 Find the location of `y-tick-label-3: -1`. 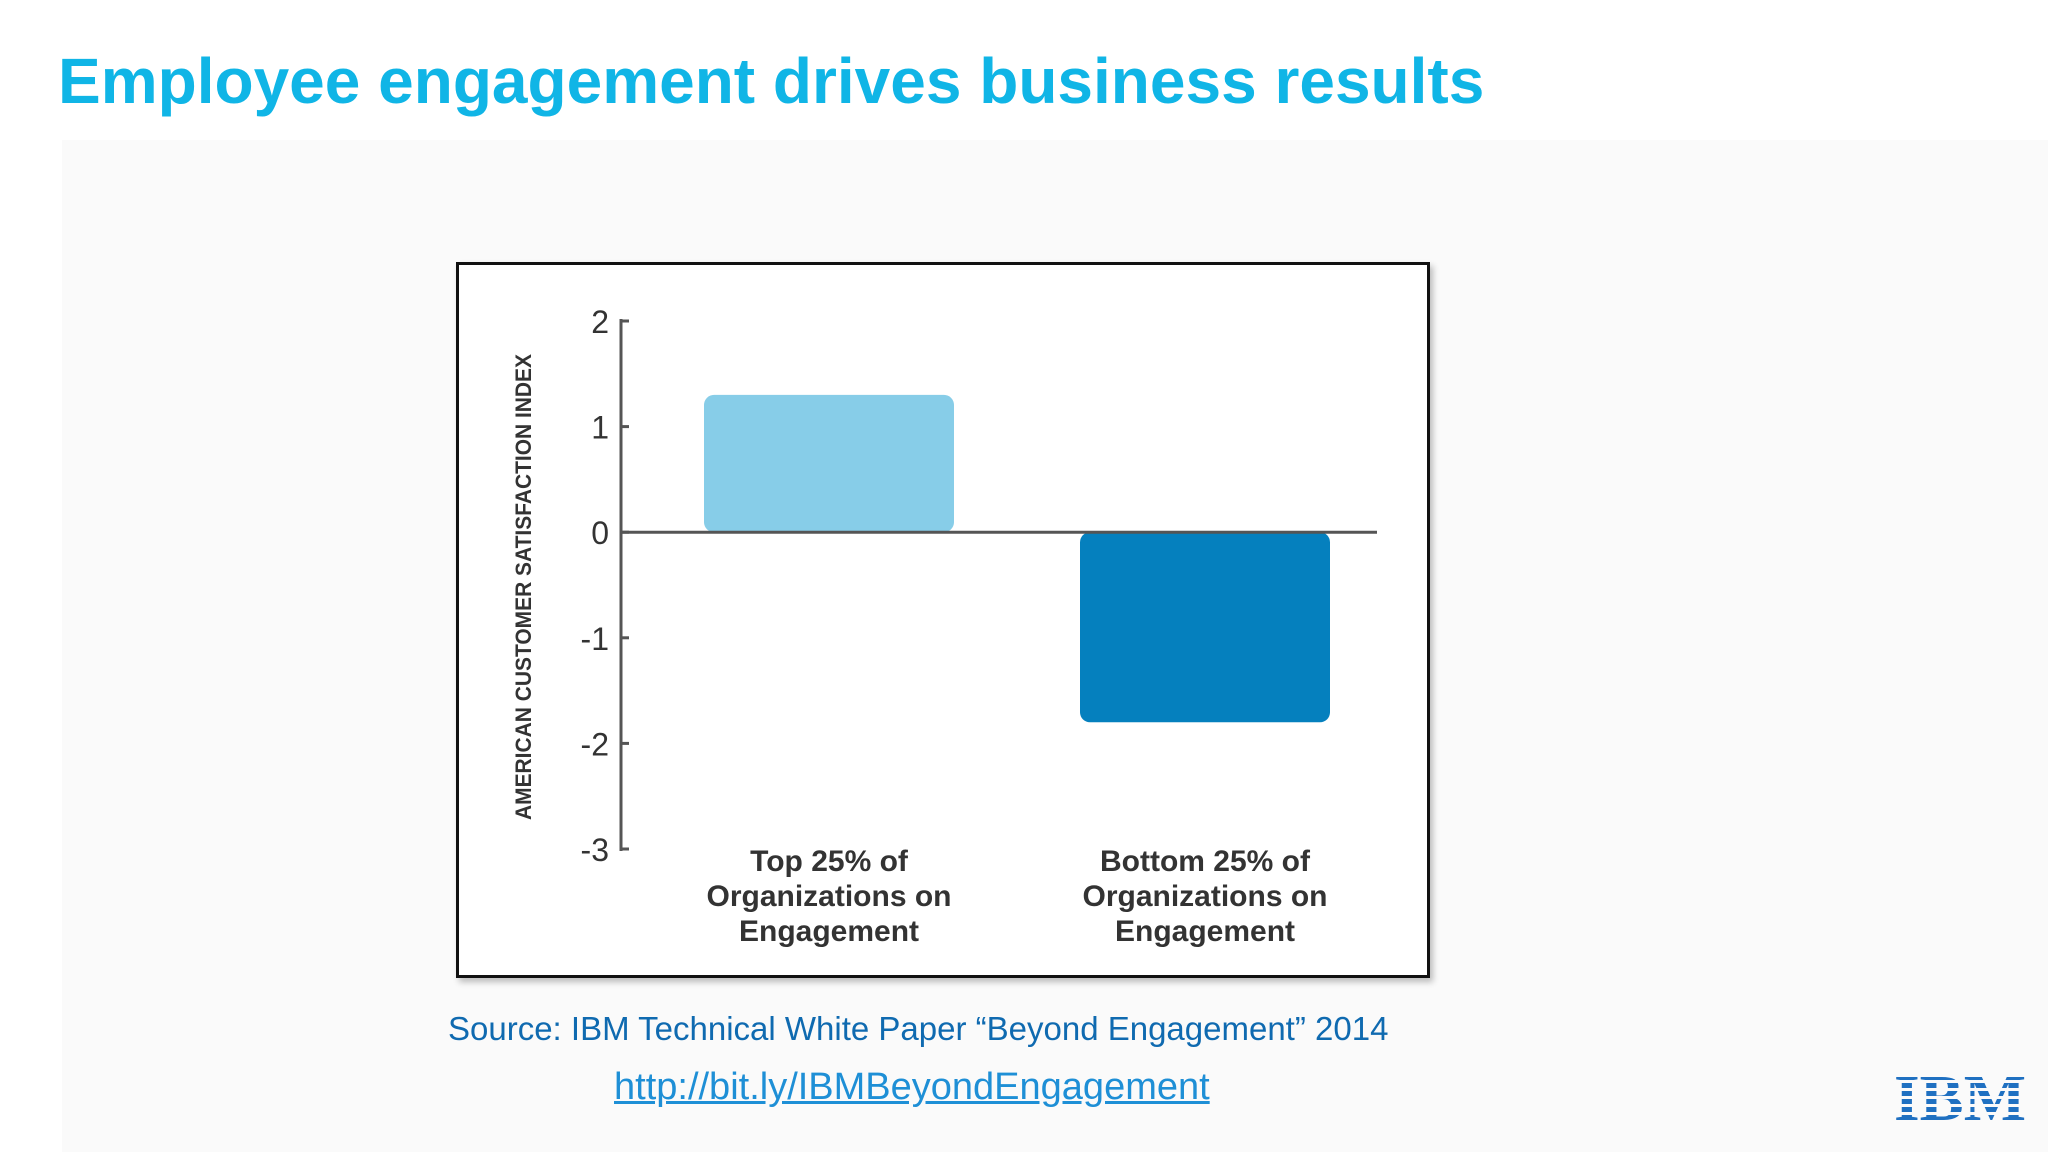

y-tick-label-3: -1 is located at coordinates (595, 639).